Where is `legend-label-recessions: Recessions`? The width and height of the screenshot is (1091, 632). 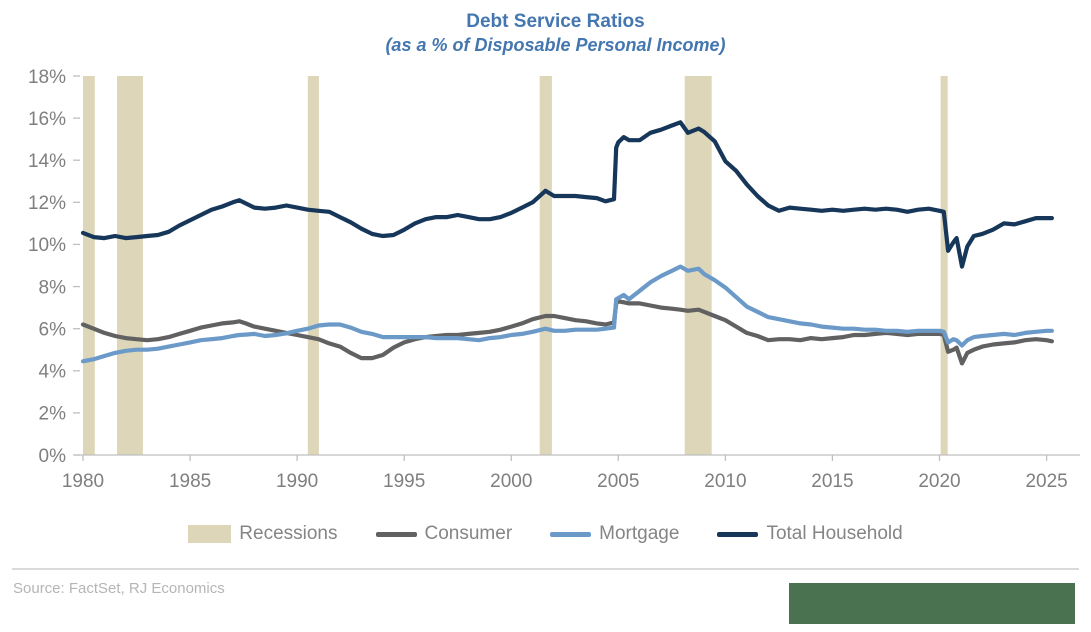 legend-label-recessions: Recessions is located at coordinates (288, 533).